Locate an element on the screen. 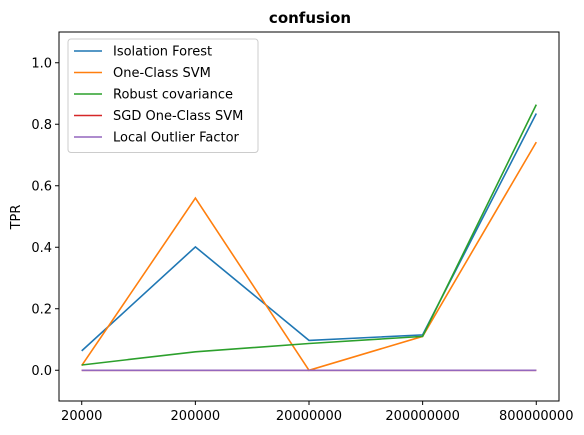  legend-label-one-class-svm: One-Class SVM is located at coordinates (162, 73).